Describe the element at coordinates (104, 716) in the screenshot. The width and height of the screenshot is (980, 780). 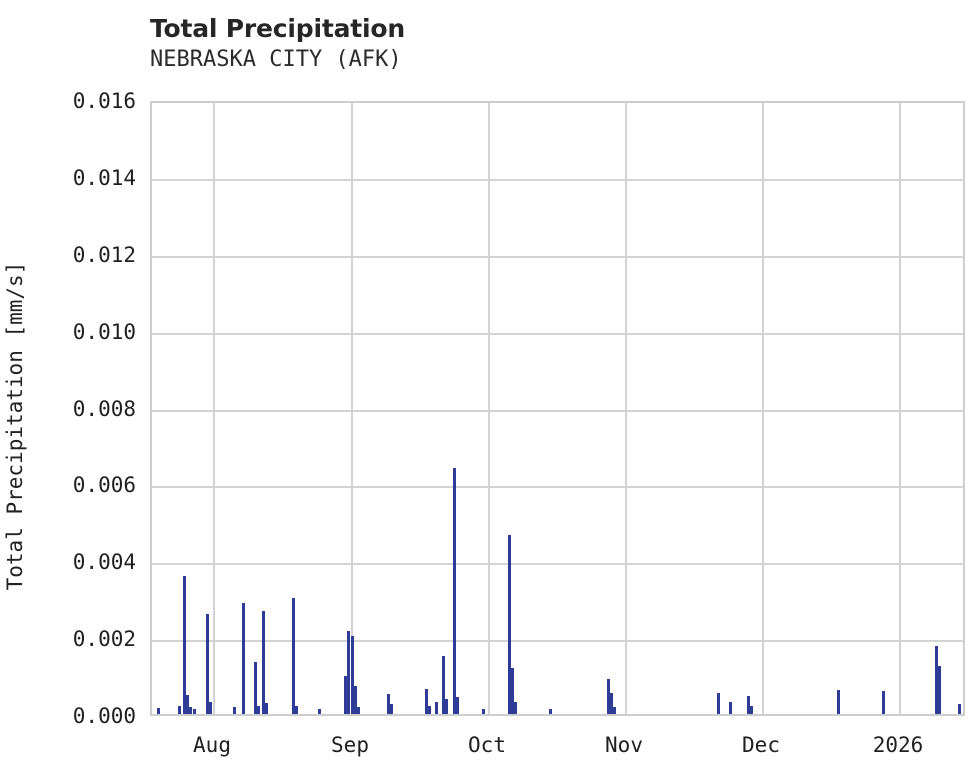
I see `y-tick-label: 0.000` at that location.